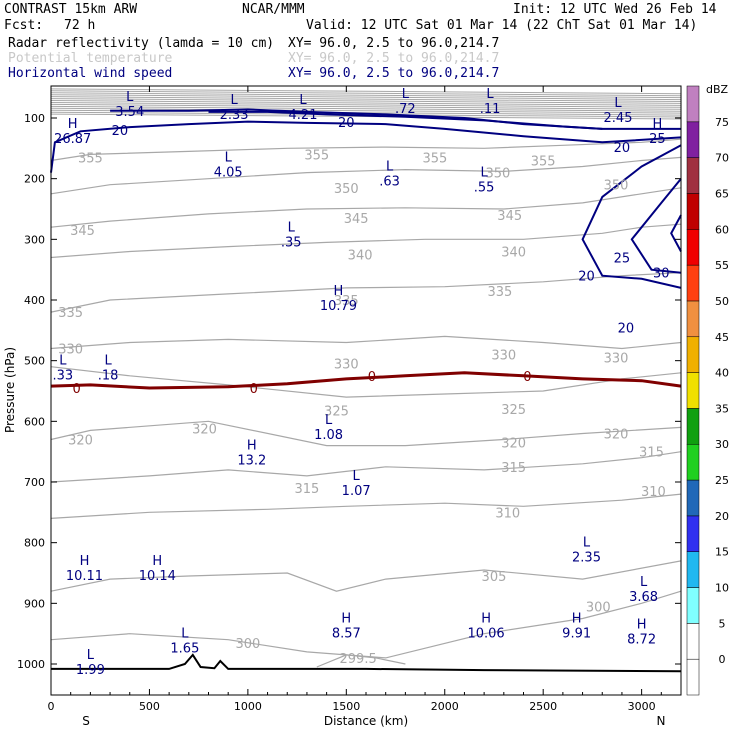  I want to click on extremum-value-label: 10.79, so click(338, 306).